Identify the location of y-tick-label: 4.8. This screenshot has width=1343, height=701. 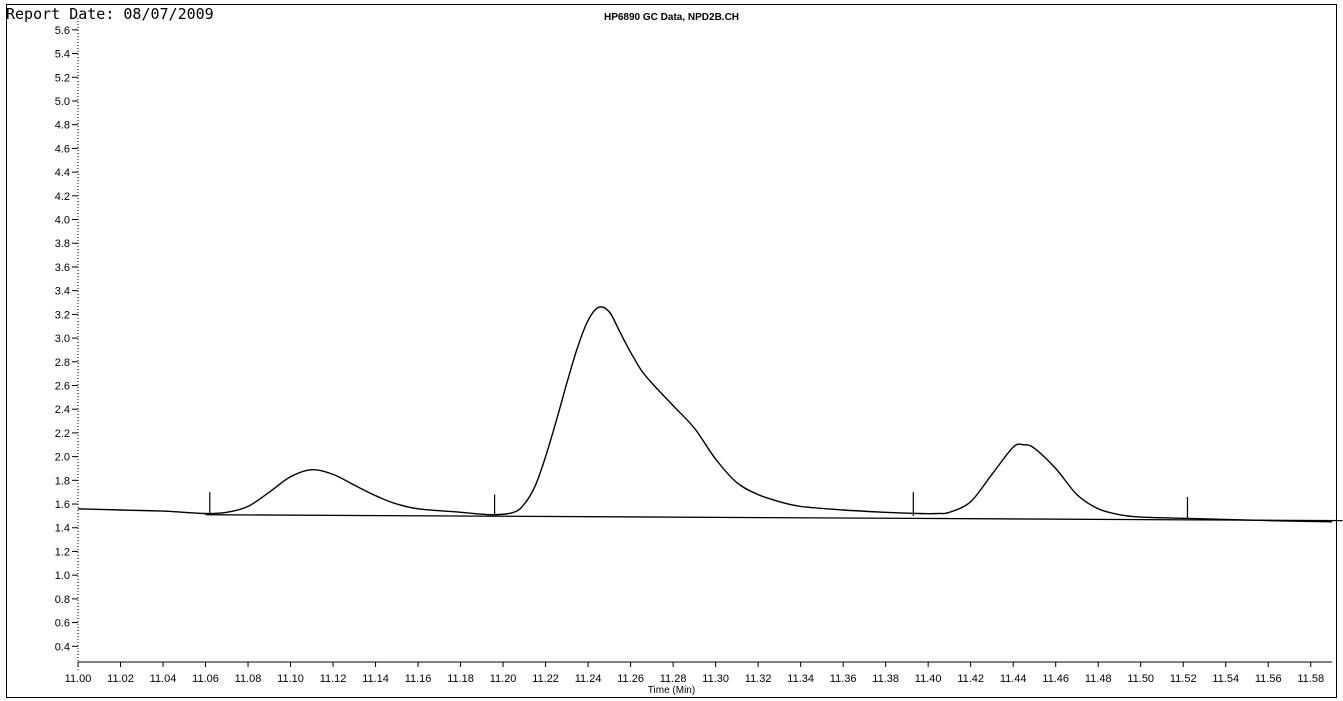
(62, 126).